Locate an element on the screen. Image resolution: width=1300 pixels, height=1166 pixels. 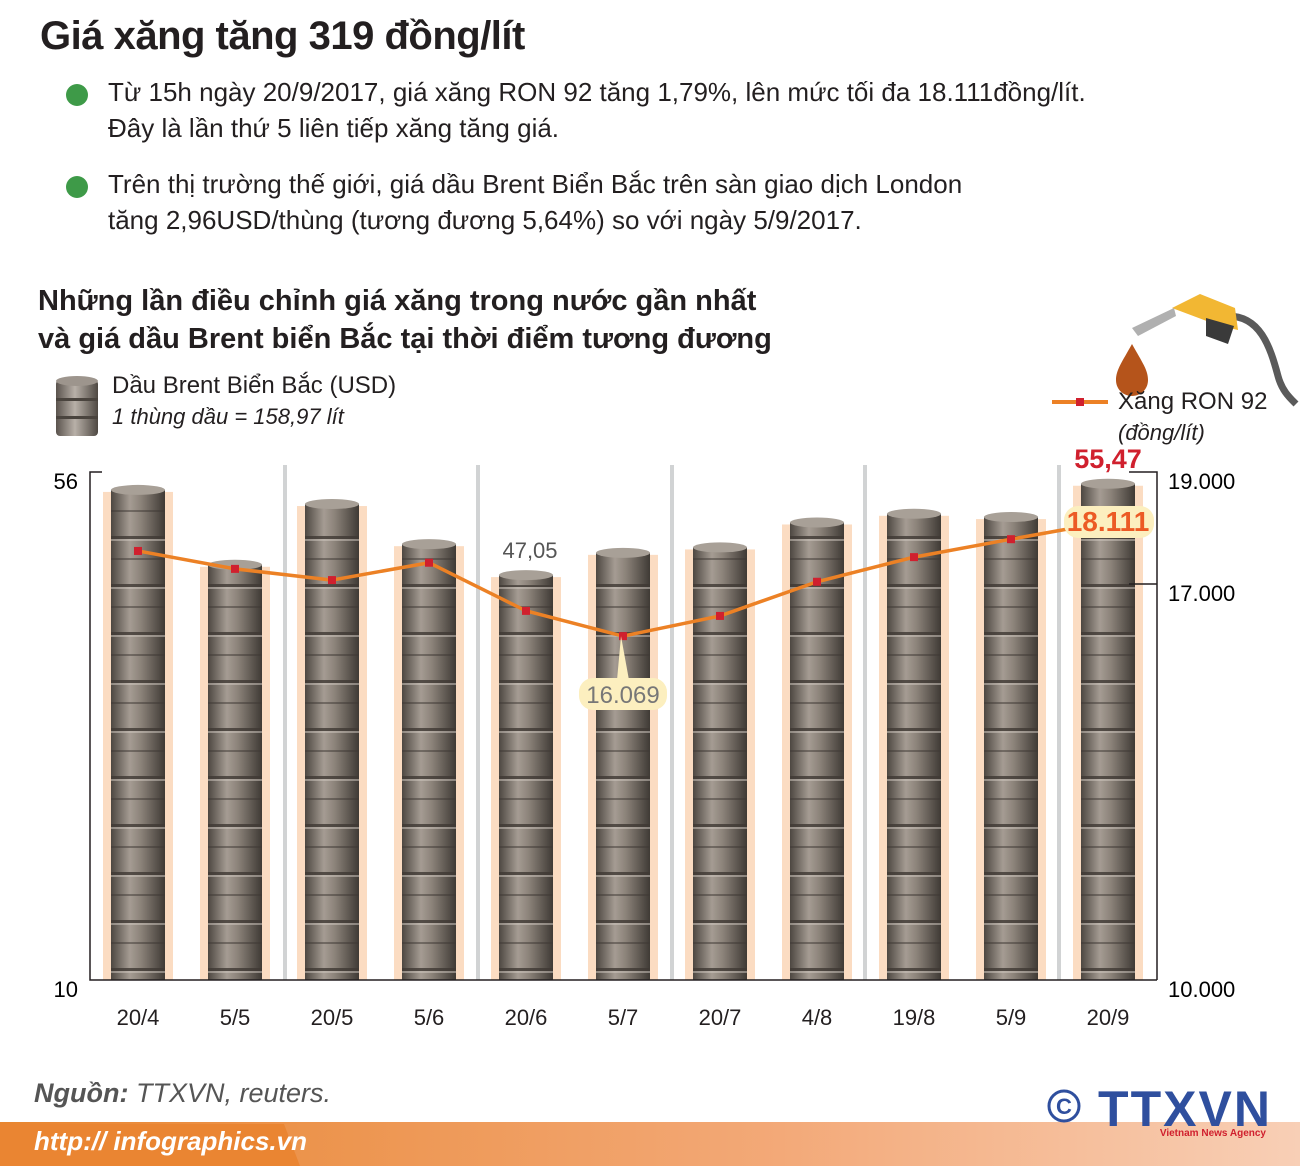
svg-text: C is located at coordinates (1064, 1106).